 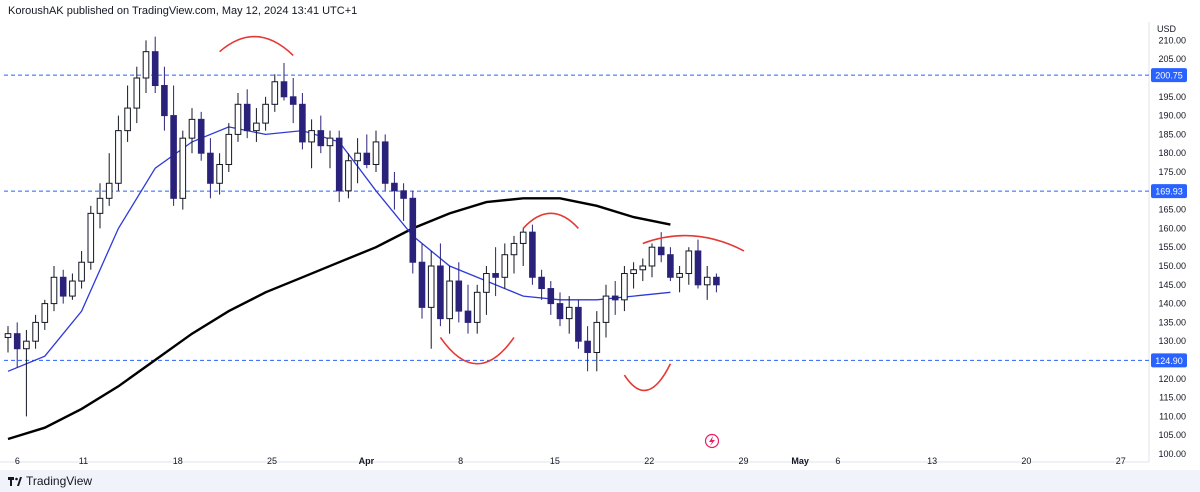 I want to click on y-tick-label: 145.00, so click(x=1172, y=285).